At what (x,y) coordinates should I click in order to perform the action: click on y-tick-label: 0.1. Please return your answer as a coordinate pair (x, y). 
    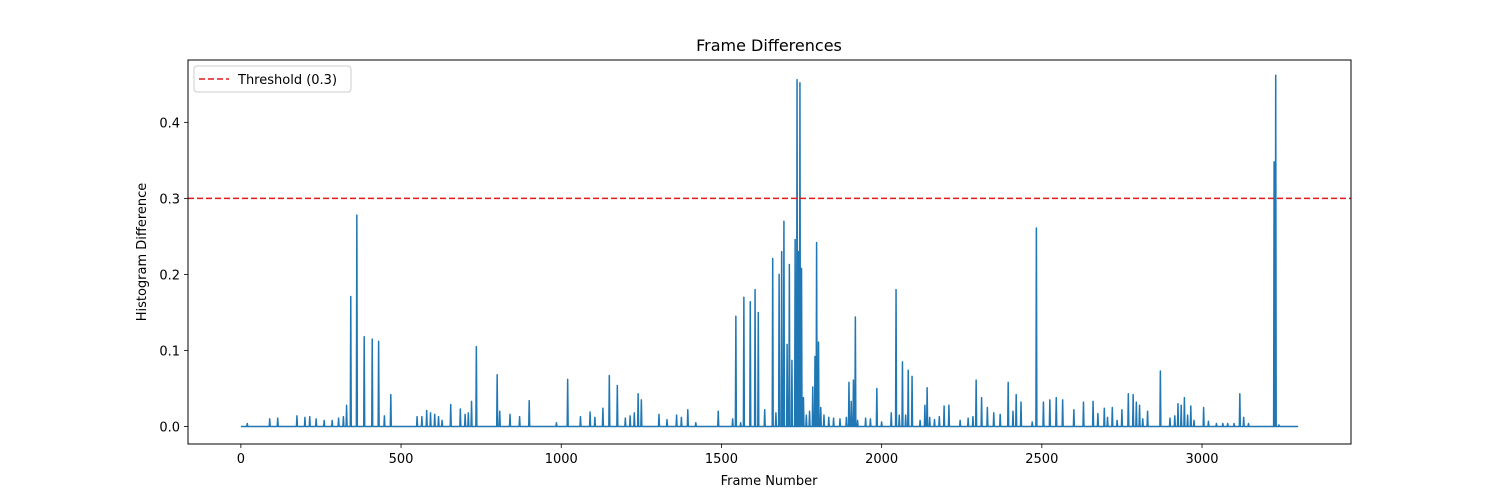
    Looking at the image, I should click on (169, 351).